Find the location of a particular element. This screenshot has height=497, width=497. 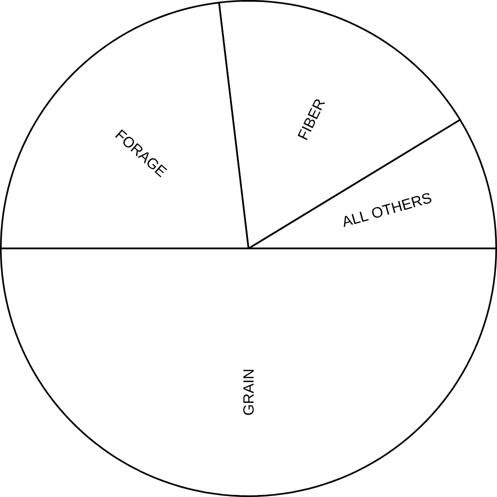

slice-label: ALL OTHERS is located at coordinates (388, 210).